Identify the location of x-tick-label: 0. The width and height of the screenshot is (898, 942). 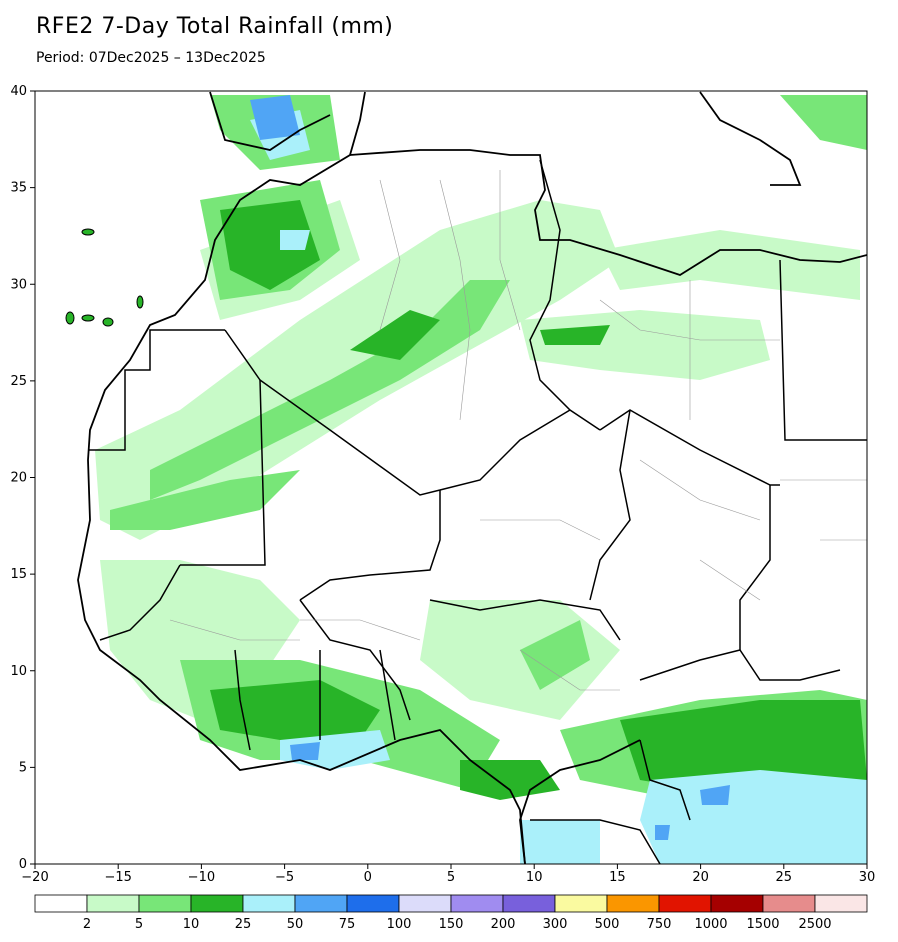
(368, 877).